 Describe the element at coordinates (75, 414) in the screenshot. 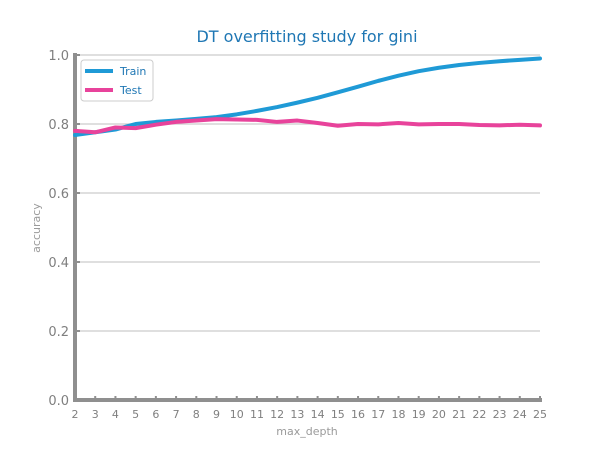

I see `x-tick-label: 2` at that location.